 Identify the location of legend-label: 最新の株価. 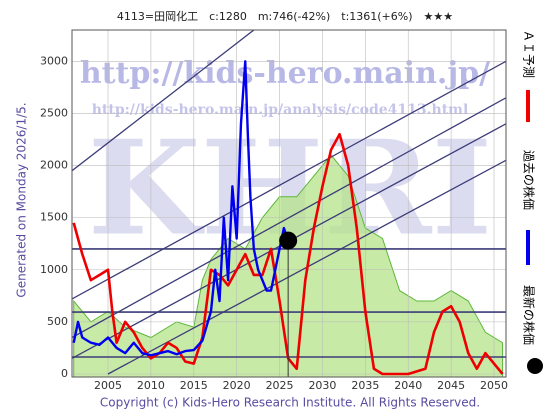
(529, 315).